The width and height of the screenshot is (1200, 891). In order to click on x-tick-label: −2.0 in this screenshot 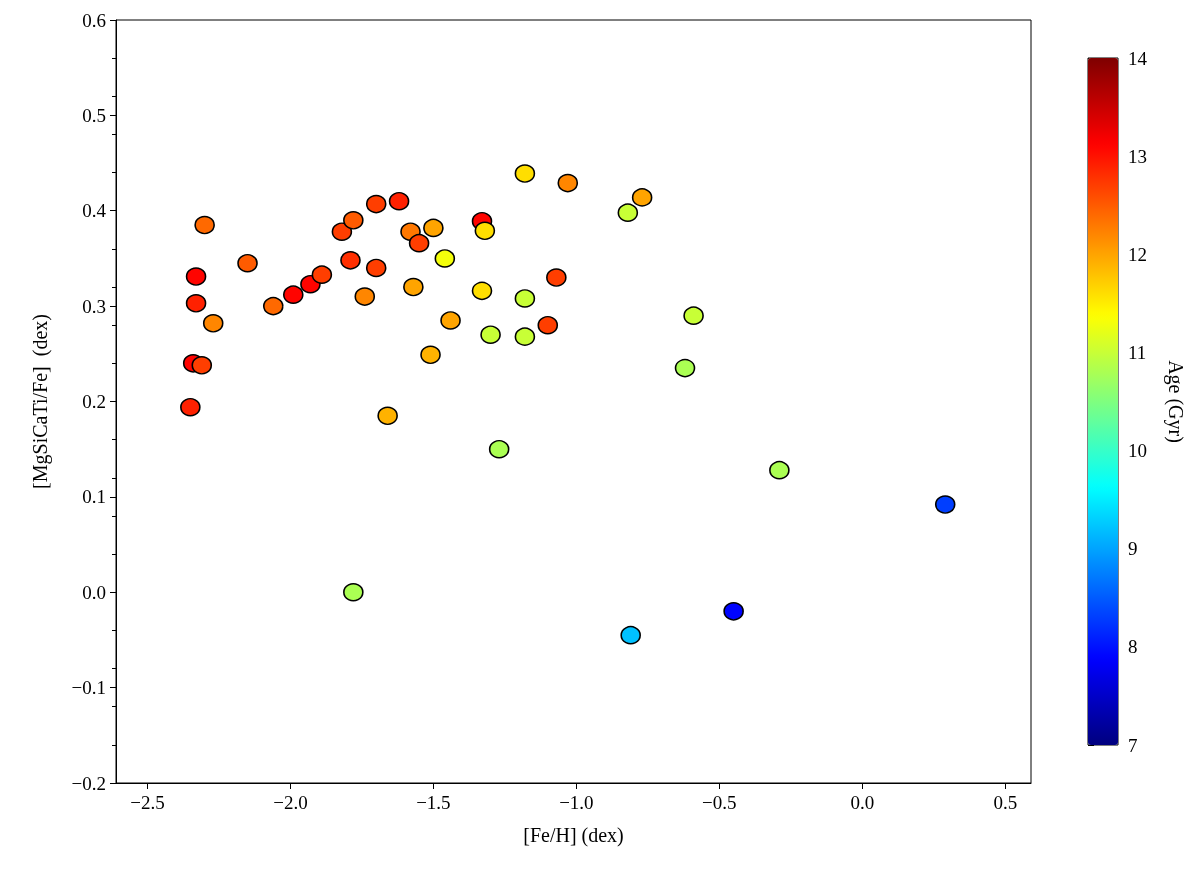, I will do `click(290, 802)`.